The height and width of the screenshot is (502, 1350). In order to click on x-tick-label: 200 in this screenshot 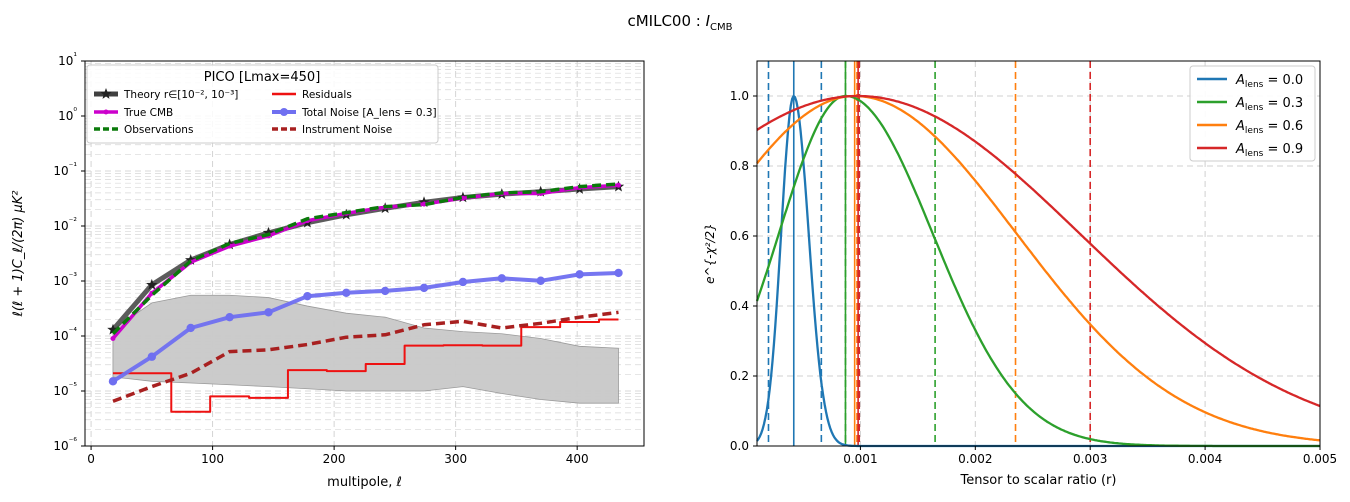, I will do `click(334, 459)`.